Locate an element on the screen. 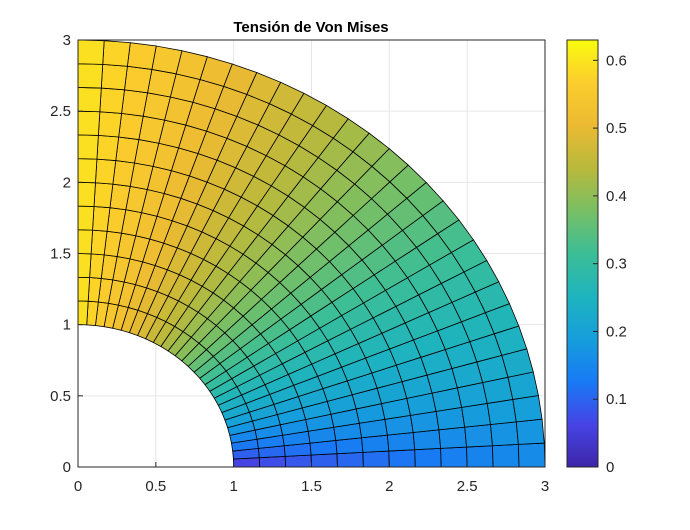 The image size is (690, 530). x-tick-label: 2 is located at coordinates (389, 486).